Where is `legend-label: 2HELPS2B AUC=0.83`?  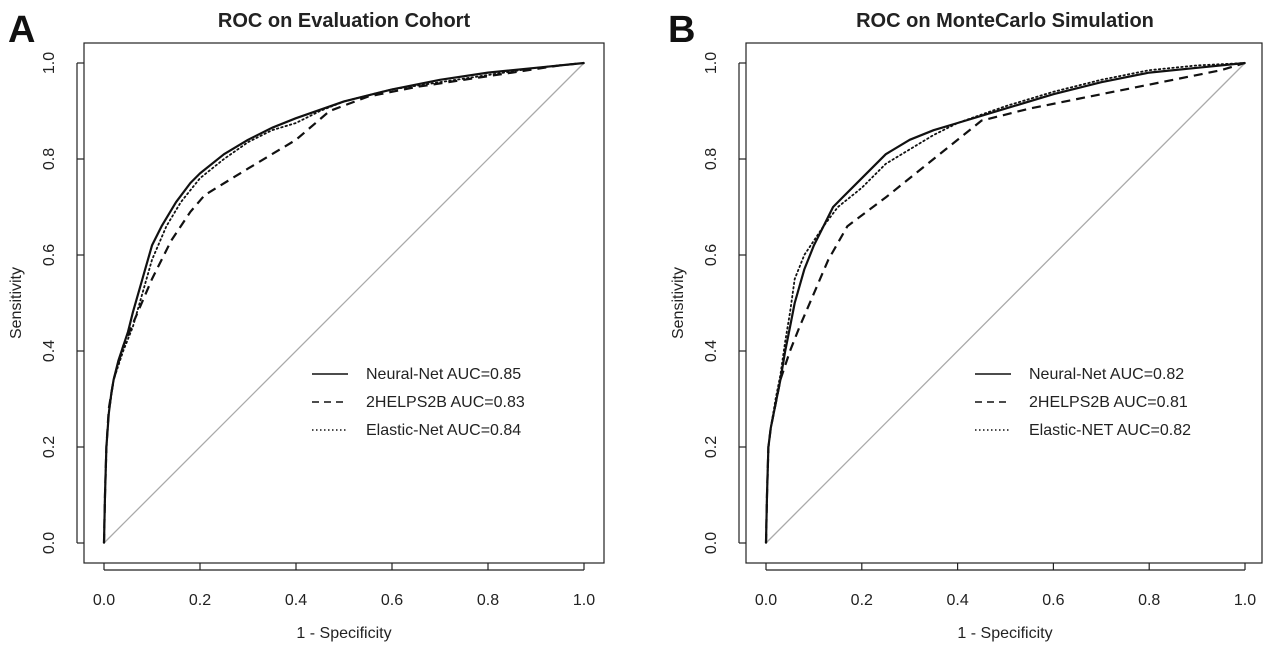
legend-label: 2HELPS2B AUC=0.83 is located at coordinates (445, 402).